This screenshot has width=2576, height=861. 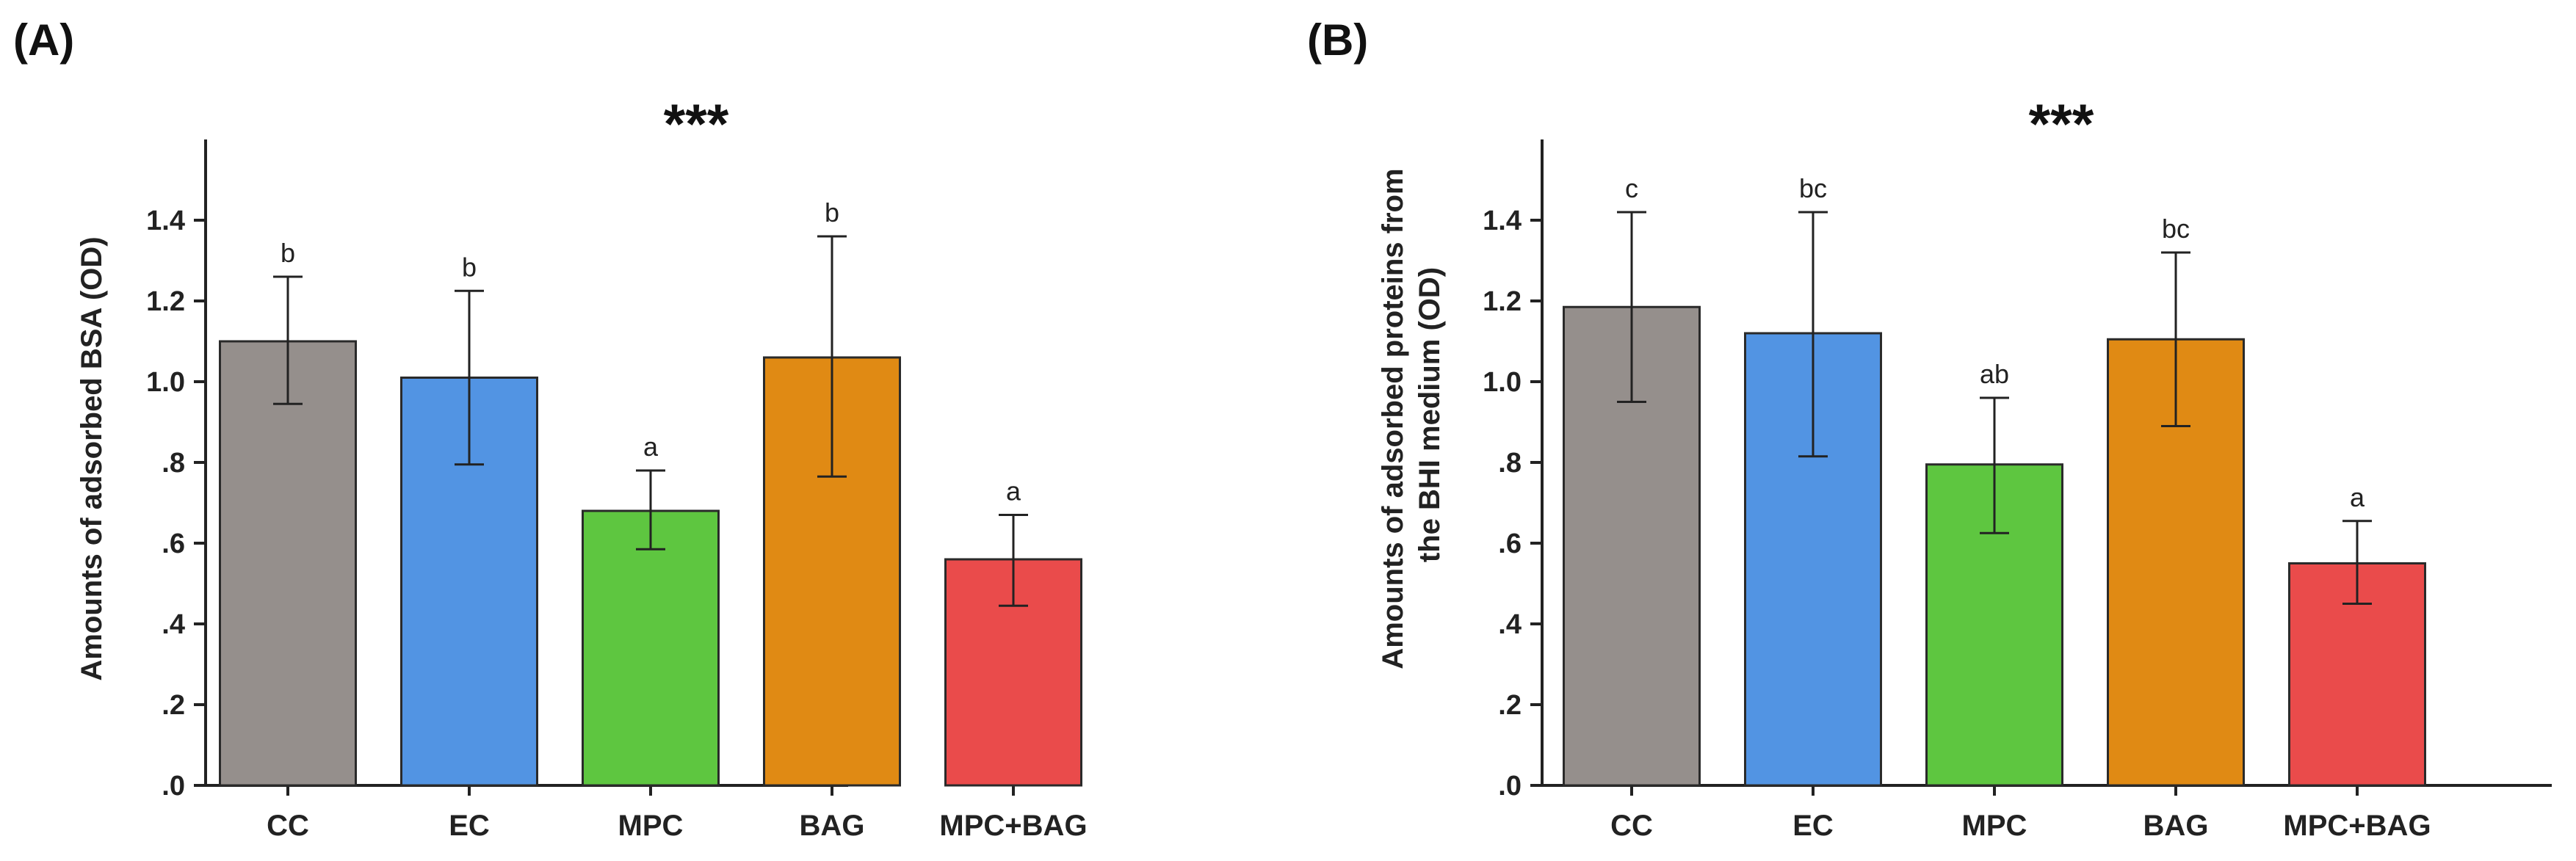 What do you see at coordinates (43, 40) in the screenshot?
I see `panel-label-a: (A)` at bounding box center [43, 40].